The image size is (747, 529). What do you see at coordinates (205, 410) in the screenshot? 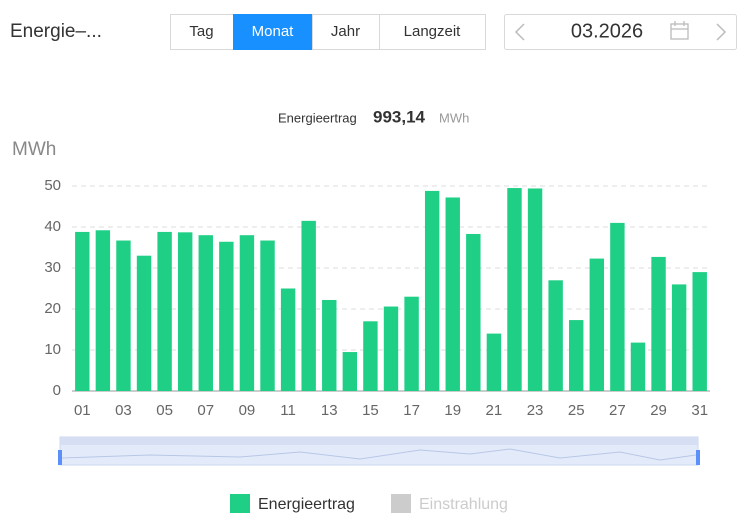
I see `x-tick-label: 07` at bounding box center [205, 410].